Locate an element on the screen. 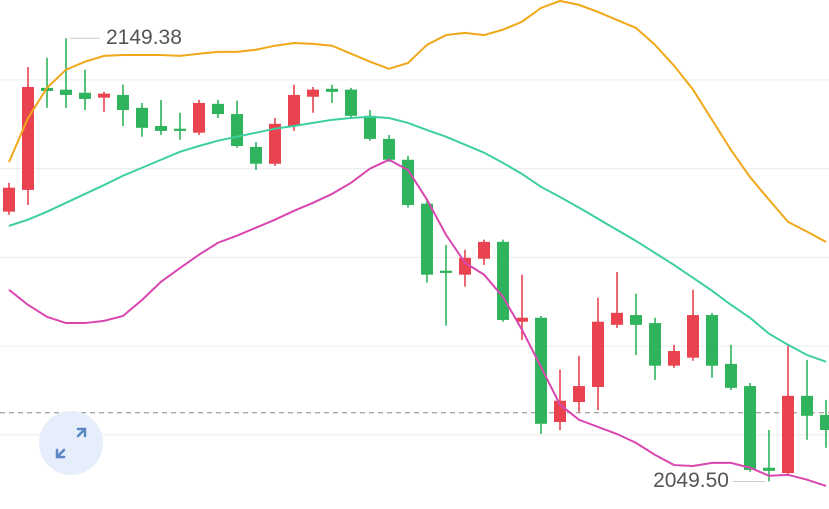  expand-icon is located at coordinates (71, 443).